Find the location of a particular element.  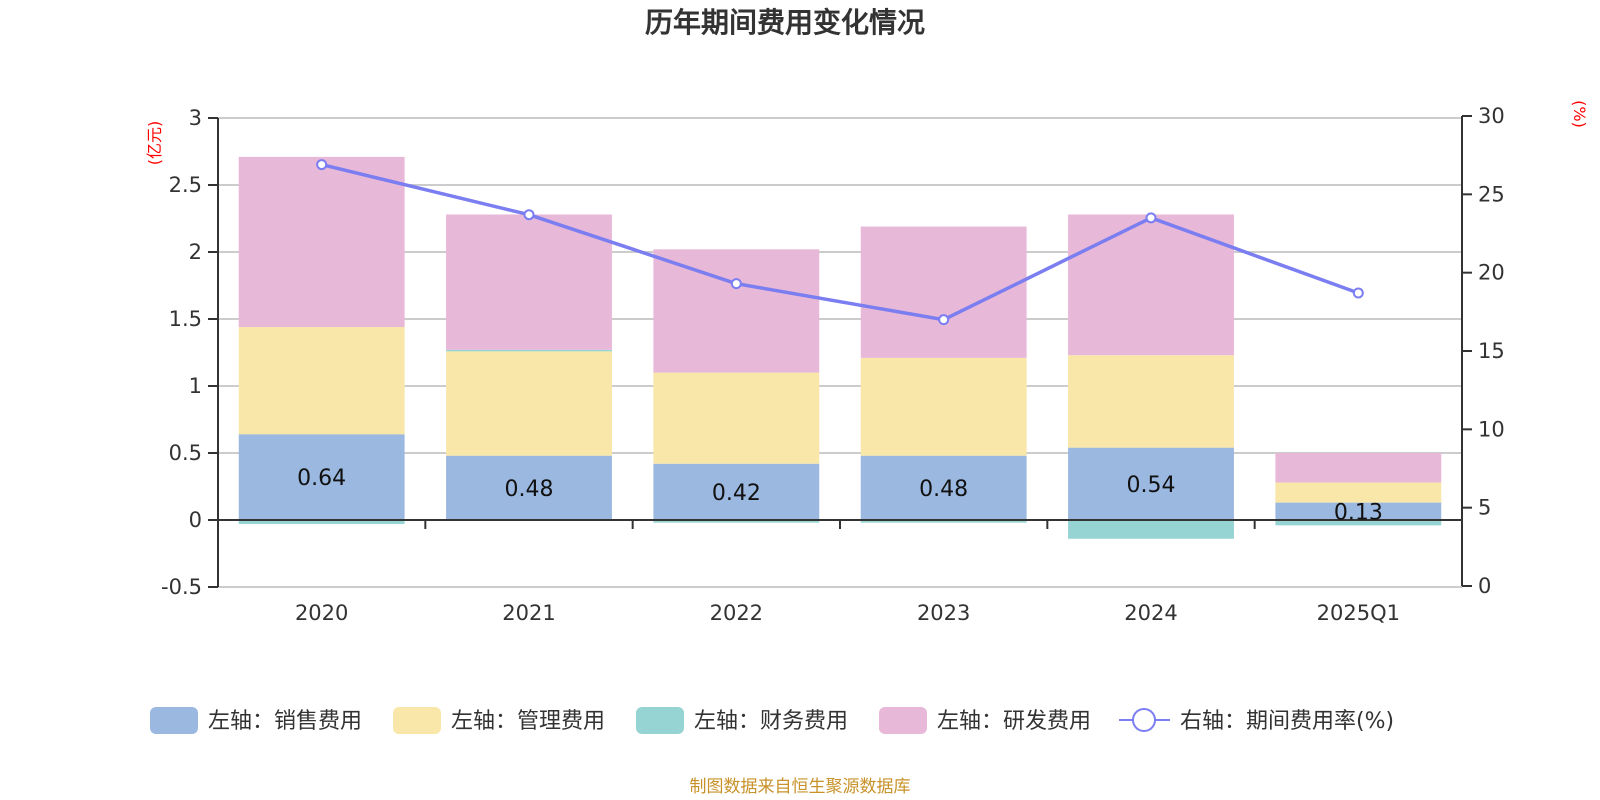

rate-point-2024 is located at coordinates (1151, 218).